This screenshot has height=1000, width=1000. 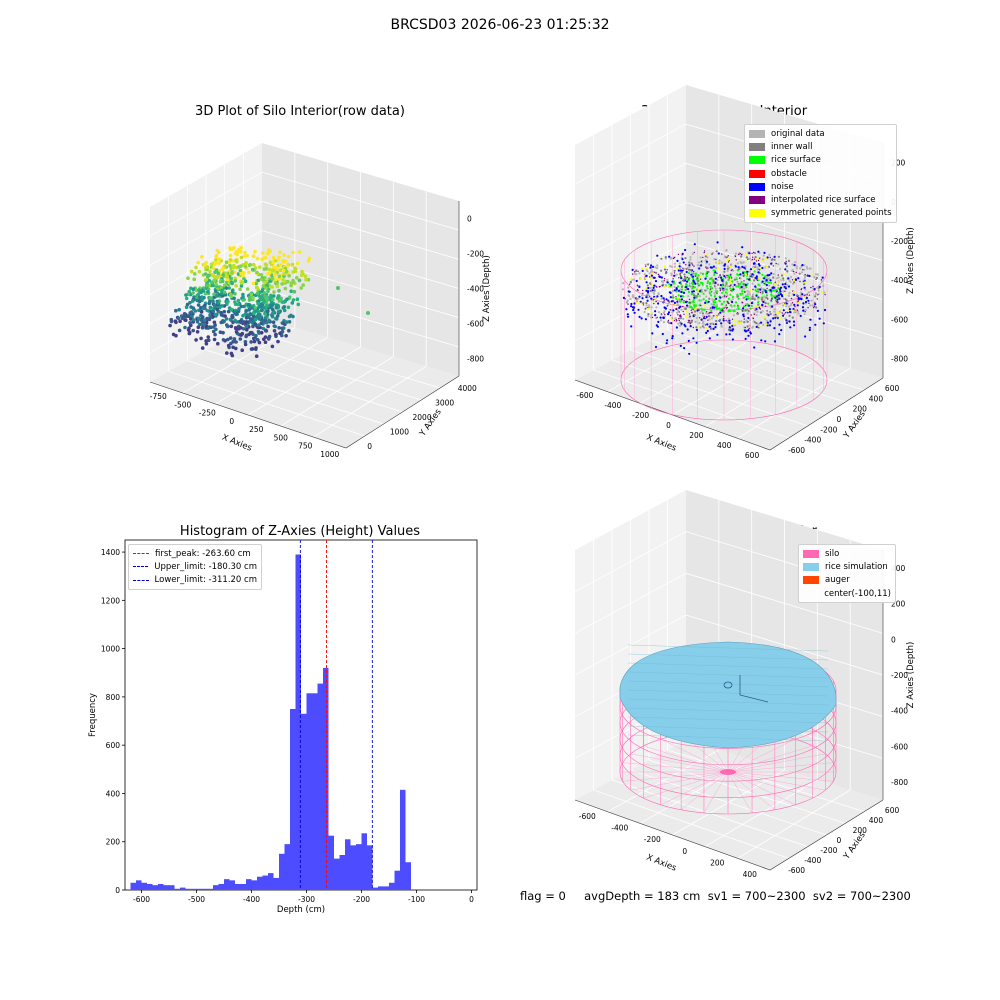 What do you see at coordinates (304, 412) in the screenshot?
I see `p1-axis-line` at bounding box center [304, 412].